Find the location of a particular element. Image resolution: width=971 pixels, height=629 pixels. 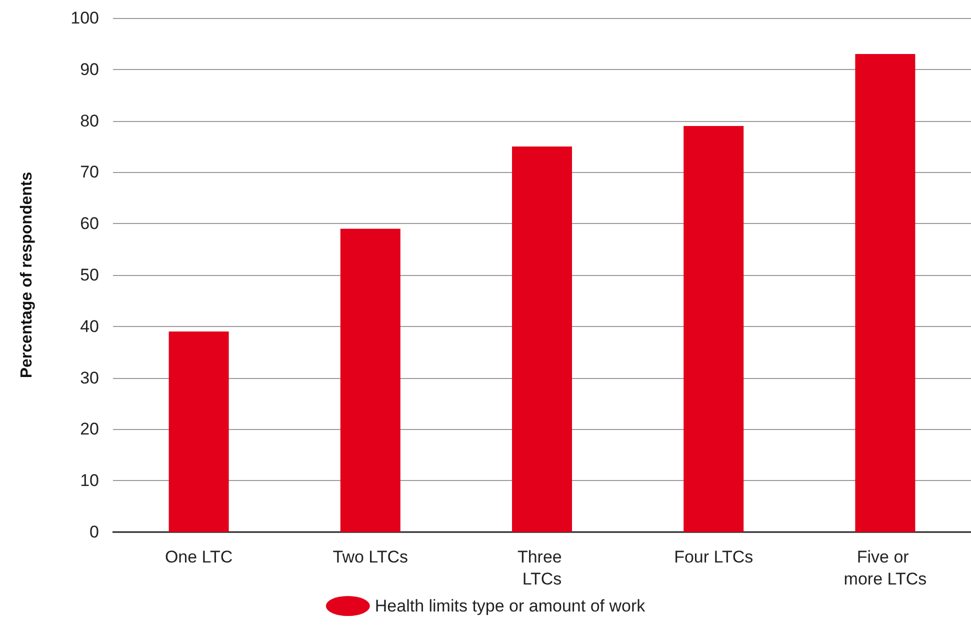

legend-label: Health limits type or amount of work is located at coordinates (510, 606).